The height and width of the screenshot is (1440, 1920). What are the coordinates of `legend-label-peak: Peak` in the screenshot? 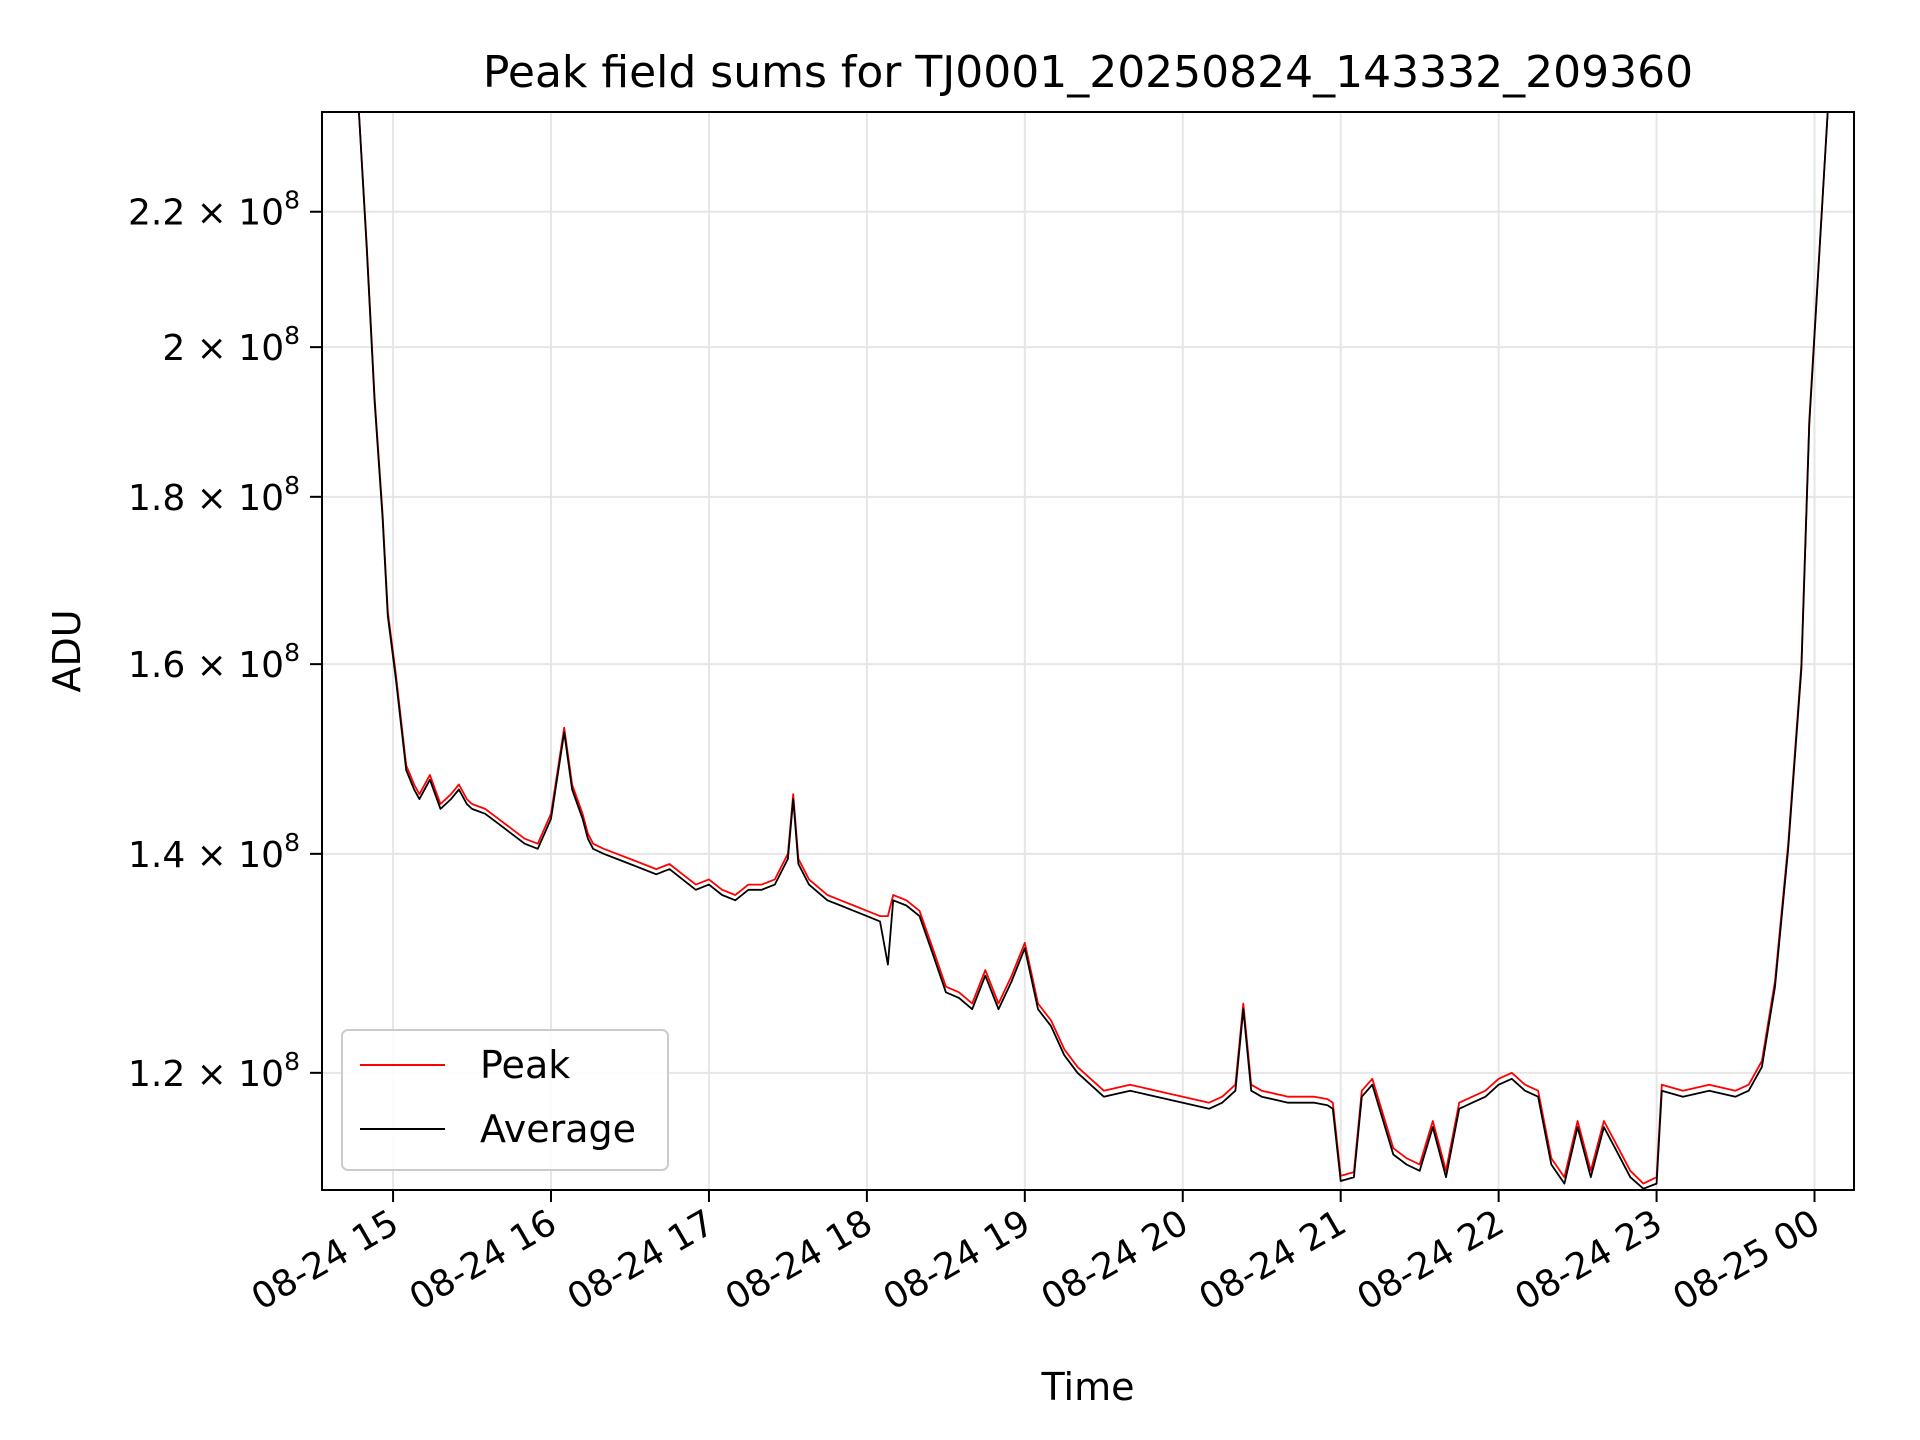 It's located at (525, 1065).